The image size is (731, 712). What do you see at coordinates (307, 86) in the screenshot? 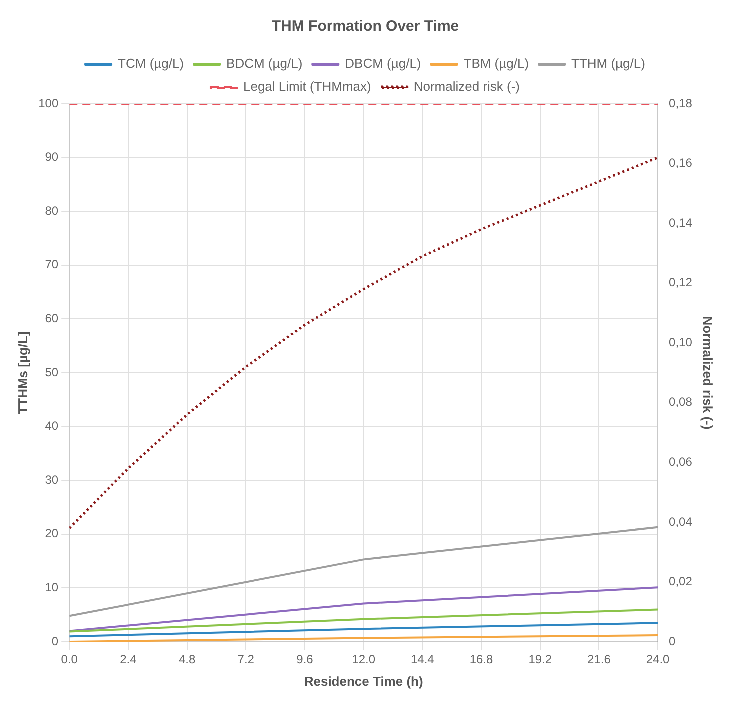
I see `legend-label: Legal Limit (THMmax)` at bounding box center [307, 86].